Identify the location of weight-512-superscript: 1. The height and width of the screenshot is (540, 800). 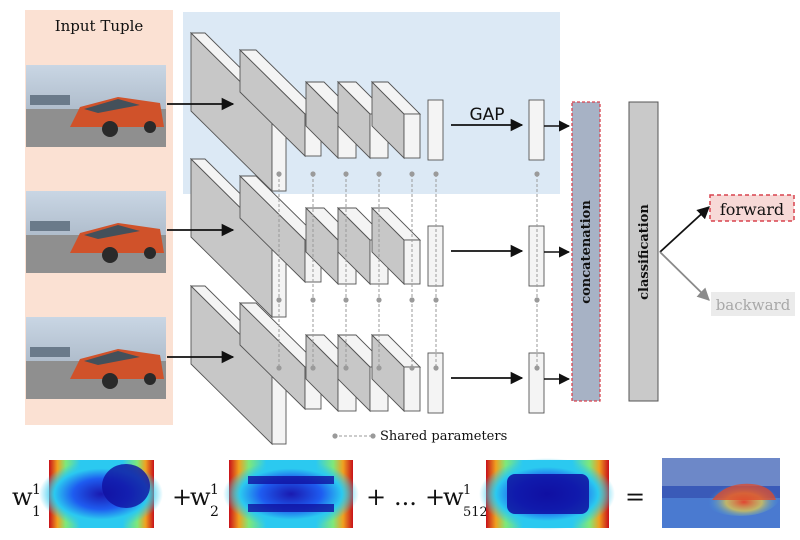
(467, 490).